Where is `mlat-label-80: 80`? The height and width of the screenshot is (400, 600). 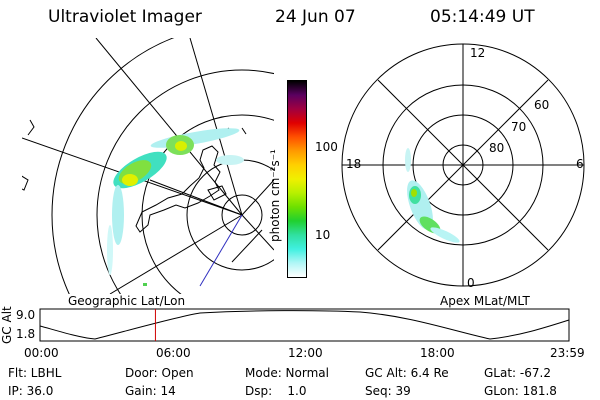
mlat-label-80: 80 is located at coordinates (497, 148).